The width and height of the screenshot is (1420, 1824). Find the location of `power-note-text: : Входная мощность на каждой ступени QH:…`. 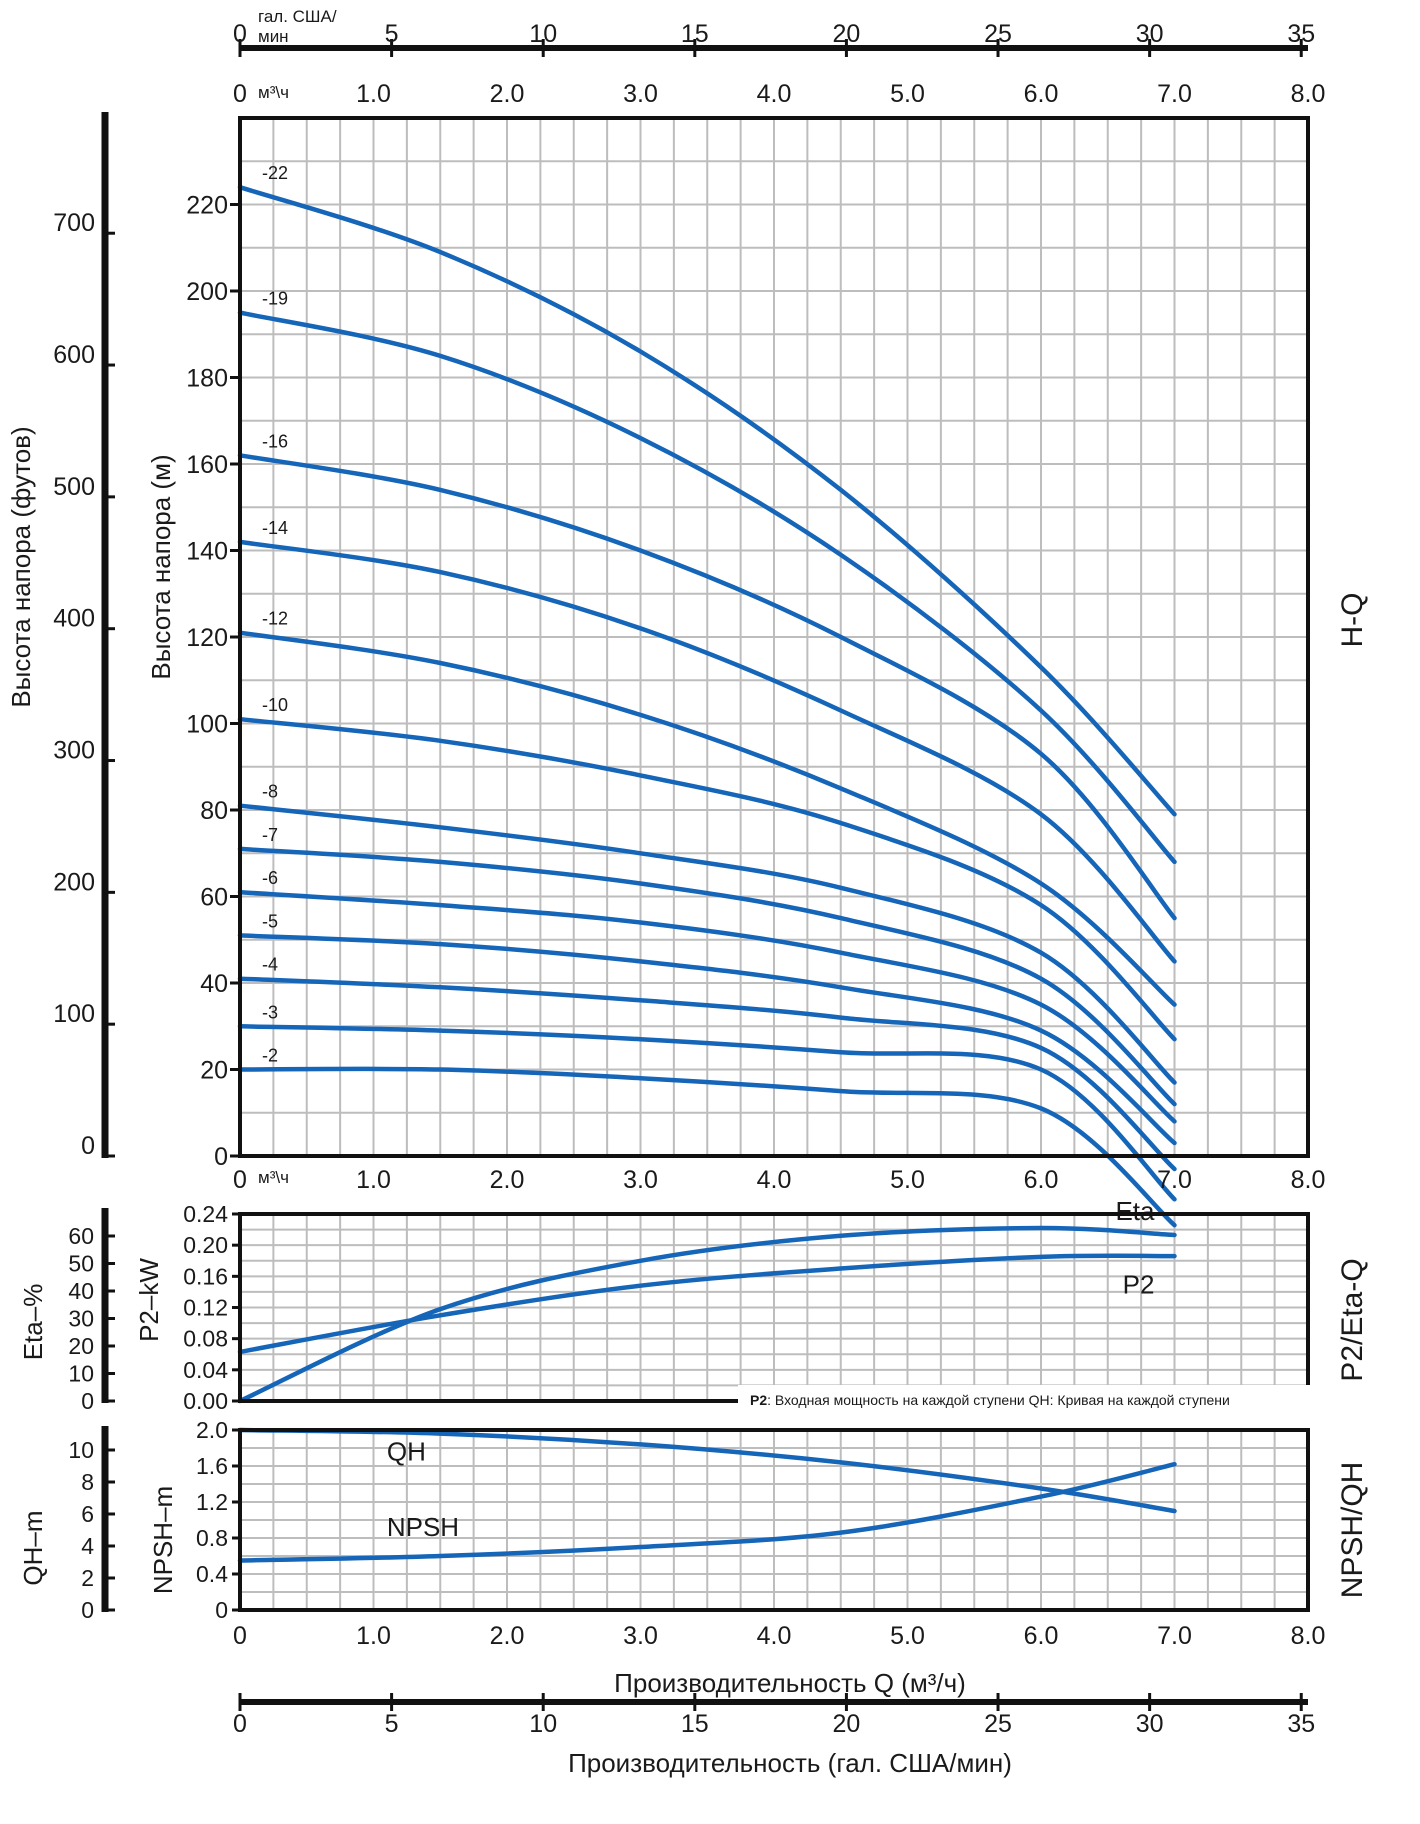

power-note-text: : Входная мощность на каждой ступени QH:… is located at coordinates (998, 1400).